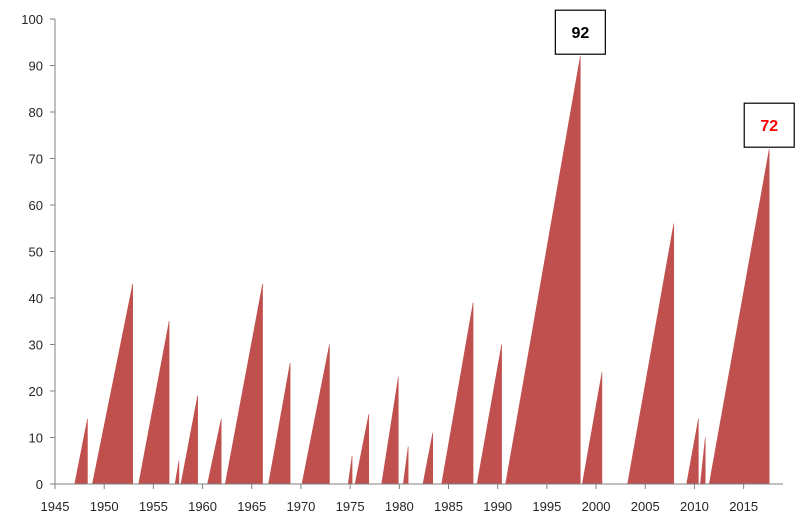  Describe the element at coordinates (743, 506) in the screenshot. I see `x-tick-label: 2015` at that location.